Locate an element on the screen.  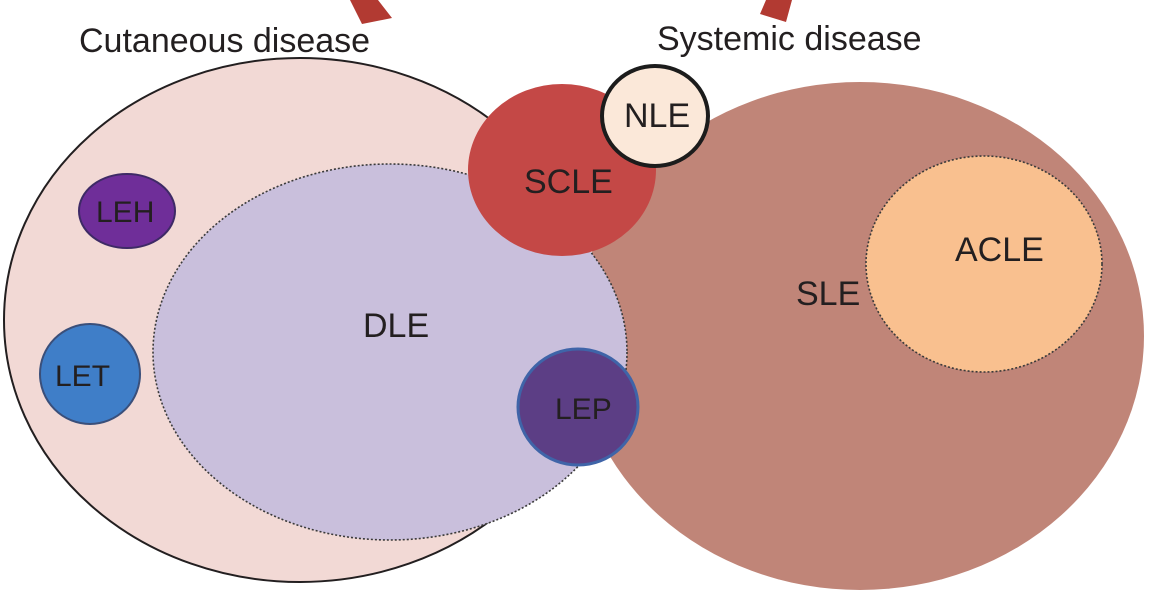
nle-label: NLE is located at coordinates (657, 116).